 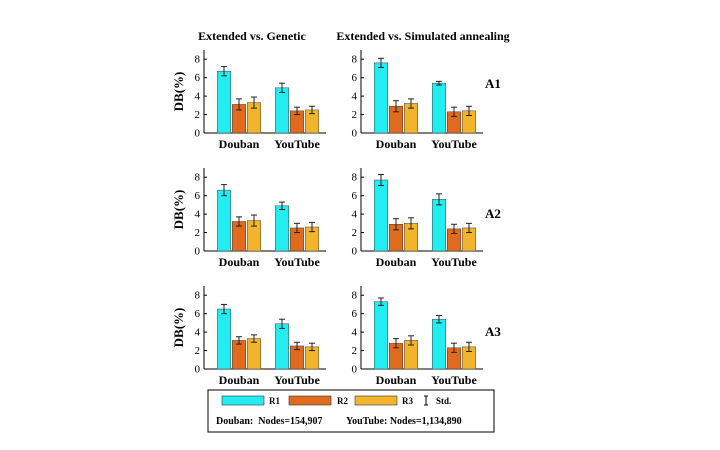 What do you see at coordinates (443, 401) in the screenshot?
I see `legend-label-std: Std.` at bounding box center [443, 401].